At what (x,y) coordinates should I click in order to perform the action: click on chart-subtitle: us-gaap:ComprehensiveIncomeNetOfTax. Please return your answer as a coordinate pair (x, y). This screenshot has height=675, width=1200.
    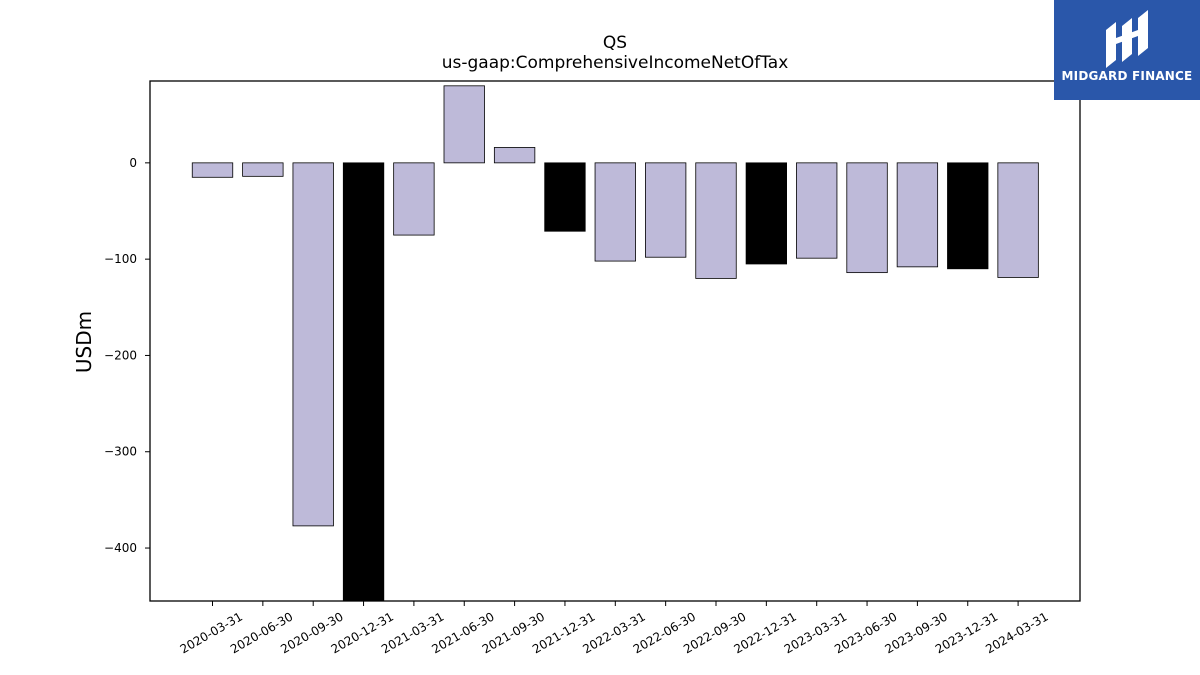
    Looking at the image, I should click on (615, 63).